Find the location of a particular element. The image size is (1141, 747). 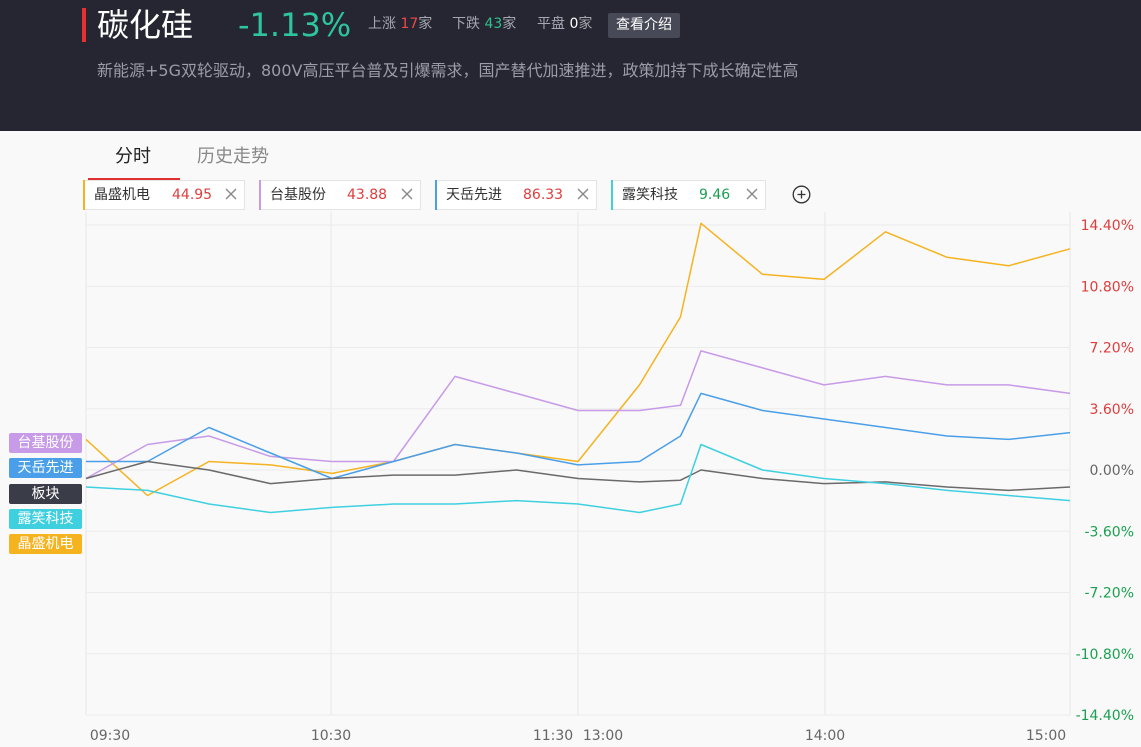

legend-tianyue: 天岳先进 is located at coordinates (45, 468).